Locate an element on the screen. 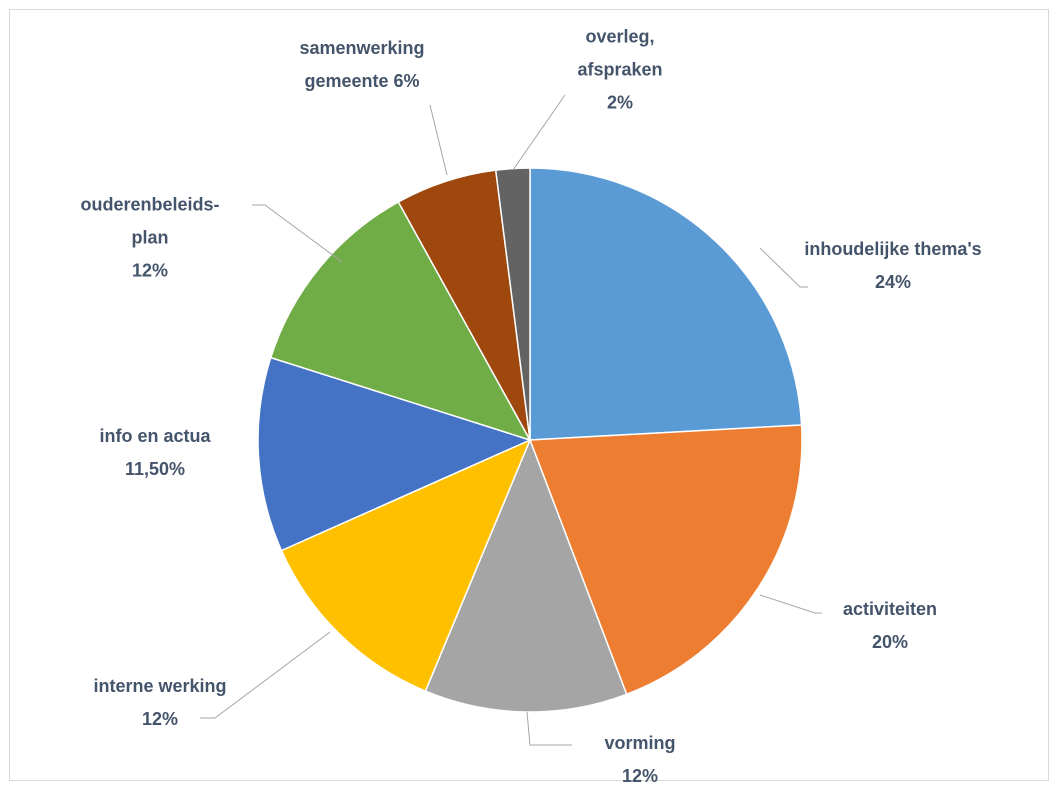  value-label: 20% is located at coordinates (890, 642).